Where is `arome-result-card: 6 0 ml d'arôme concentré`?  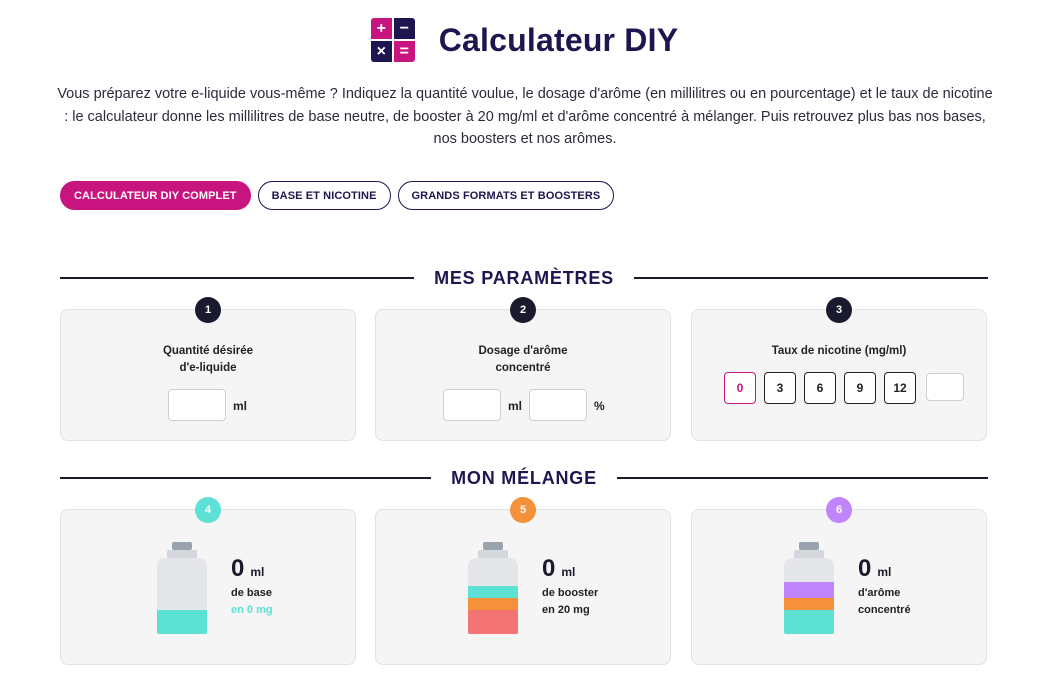 arome-result-card: 6 0 ml d'arôme concentré is located at coordinates (839, 581).